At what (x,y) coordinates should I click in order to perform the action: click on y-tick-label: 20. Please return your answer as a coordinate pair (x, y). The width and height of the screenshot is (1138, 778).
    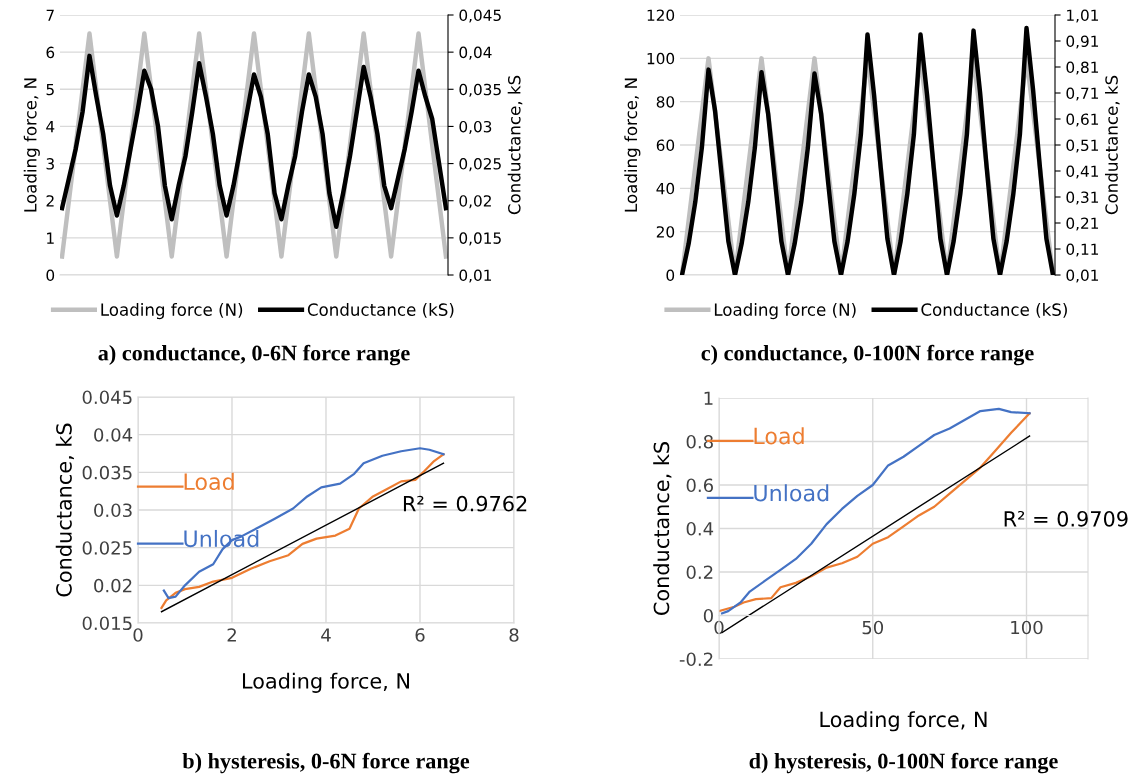
    Looking at the image, I should click on (665, 232).